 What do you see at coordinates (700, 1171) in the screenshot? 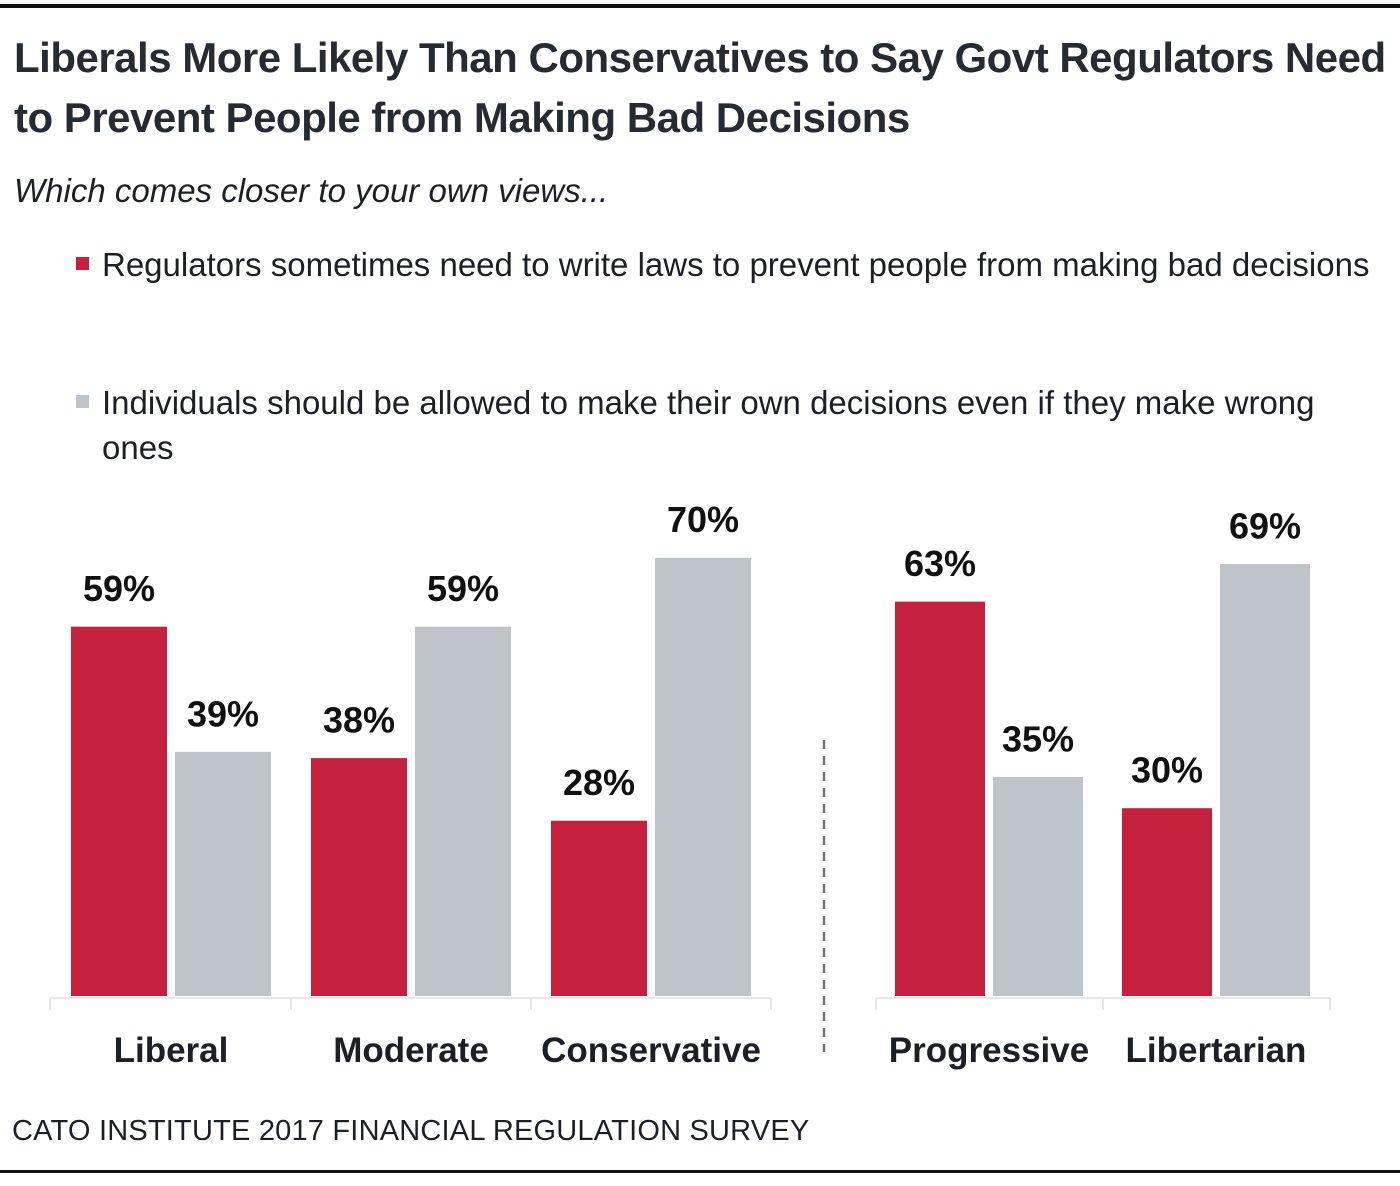
I see `bottom-rule` at bounding box center [700, 1171].